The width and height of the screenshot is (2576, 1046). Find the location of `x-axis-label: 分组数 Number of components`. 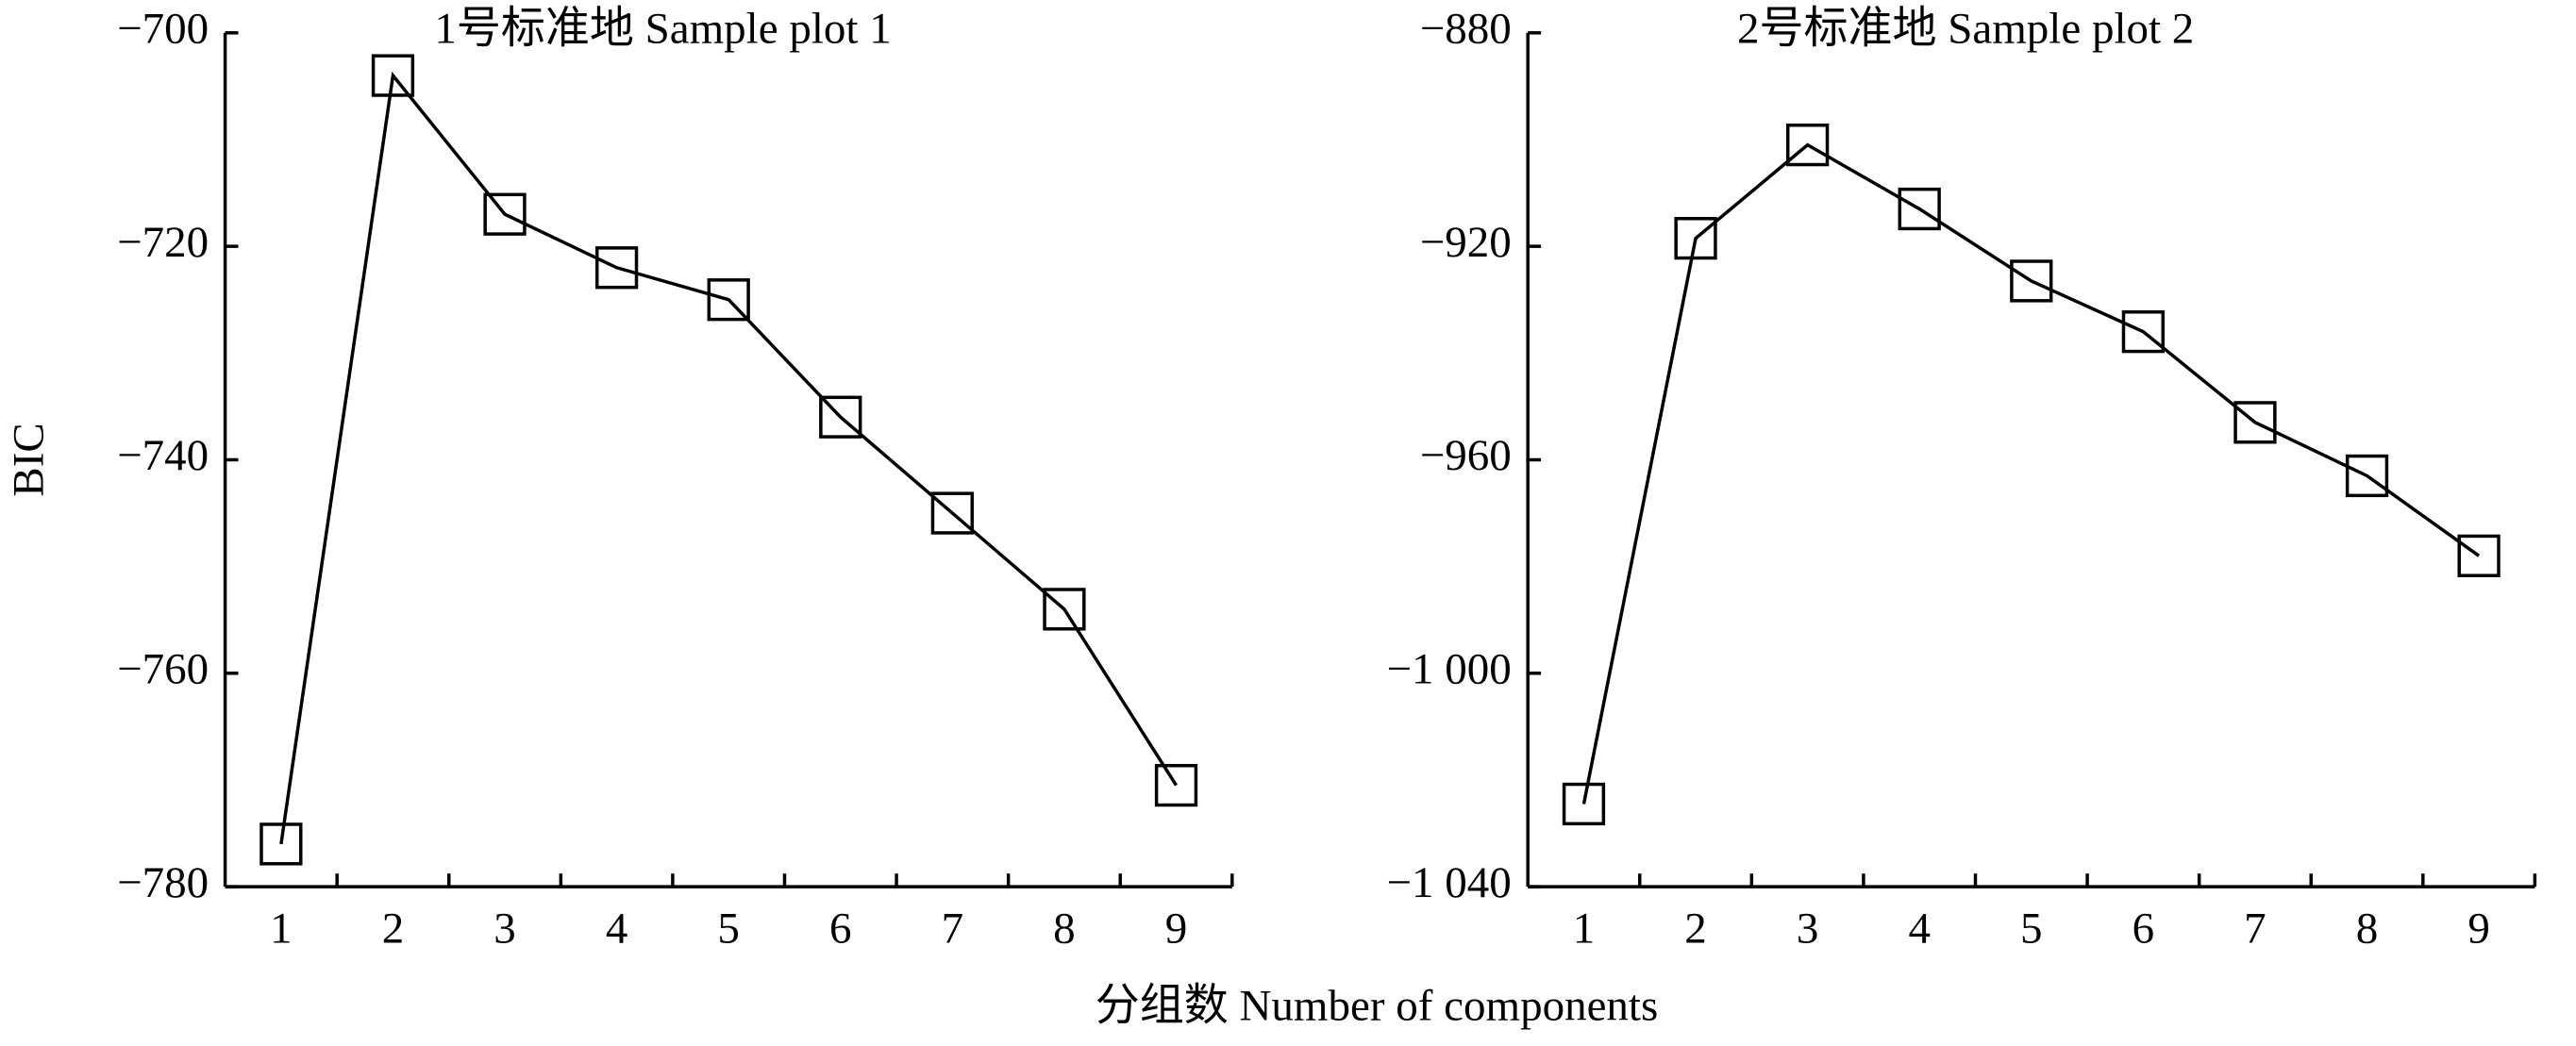

x-axis-label: 分组数 Number of components is located at coordinates (1377, 1005).